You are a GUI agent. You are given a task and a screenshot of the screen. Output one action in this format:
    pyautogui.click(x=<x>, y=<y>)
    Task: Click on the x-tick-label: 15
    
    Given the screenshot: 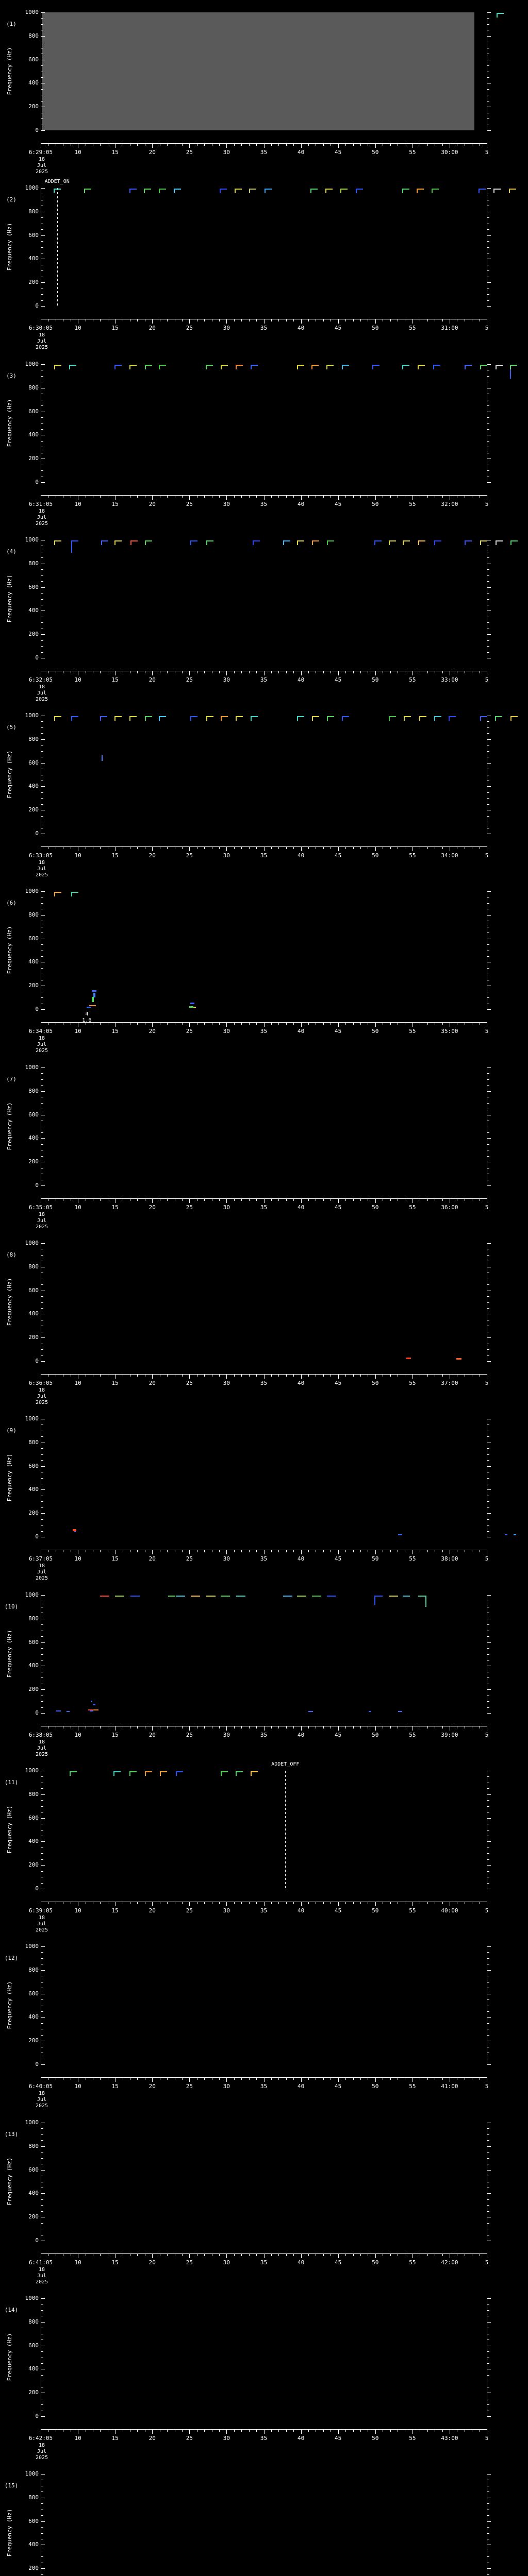 What is the action you would take?
    pyautogui.click(x=115, y=1383)
    